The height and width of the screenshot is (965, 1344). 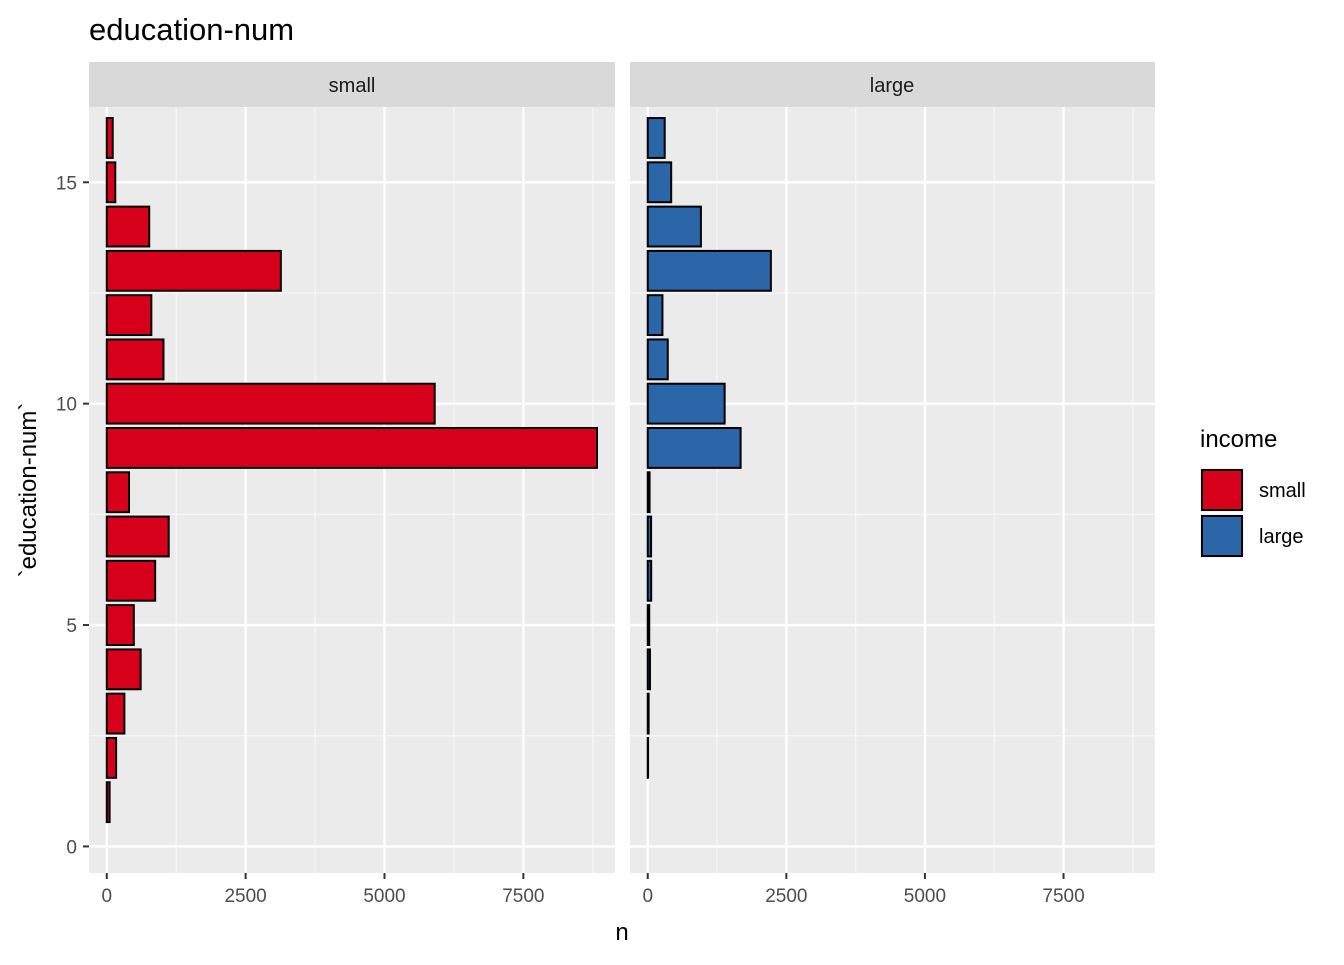 What do you see at coordinates (66, 183) in the screenshot?
I see `y-tick-label: 15` at bounding box center [66, 183].